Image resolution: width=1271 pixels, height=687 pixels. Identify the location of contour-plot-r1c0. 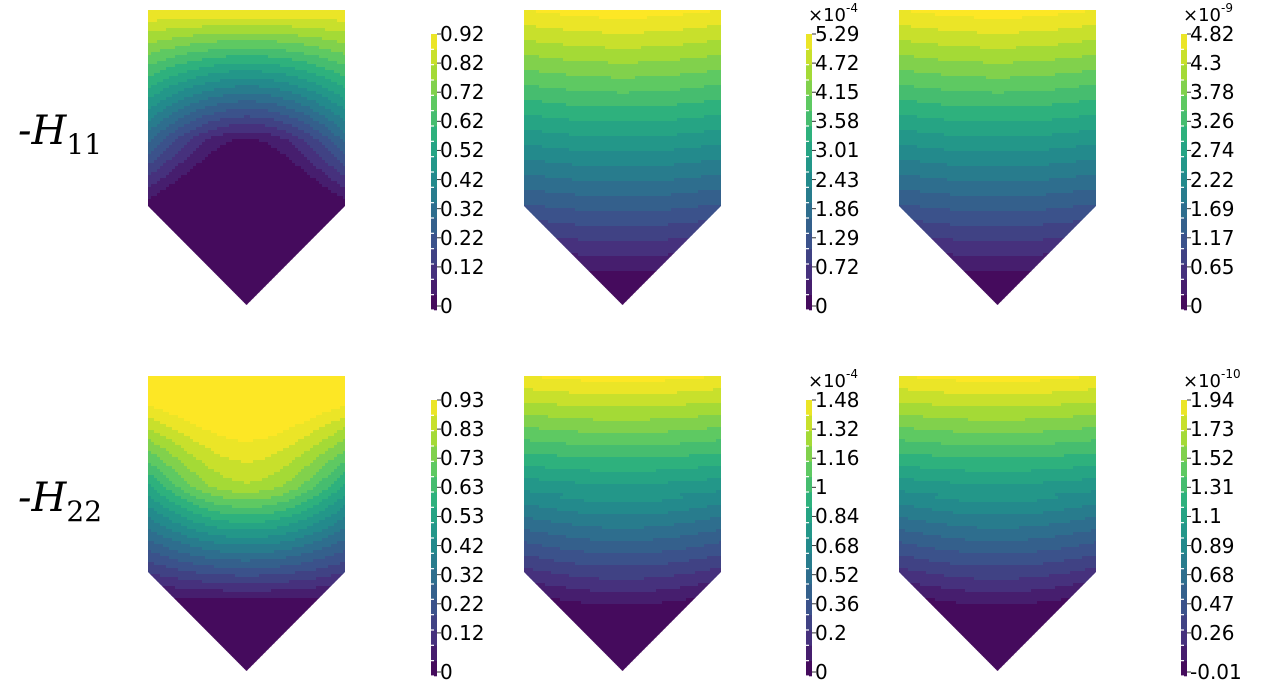
(246, 523).